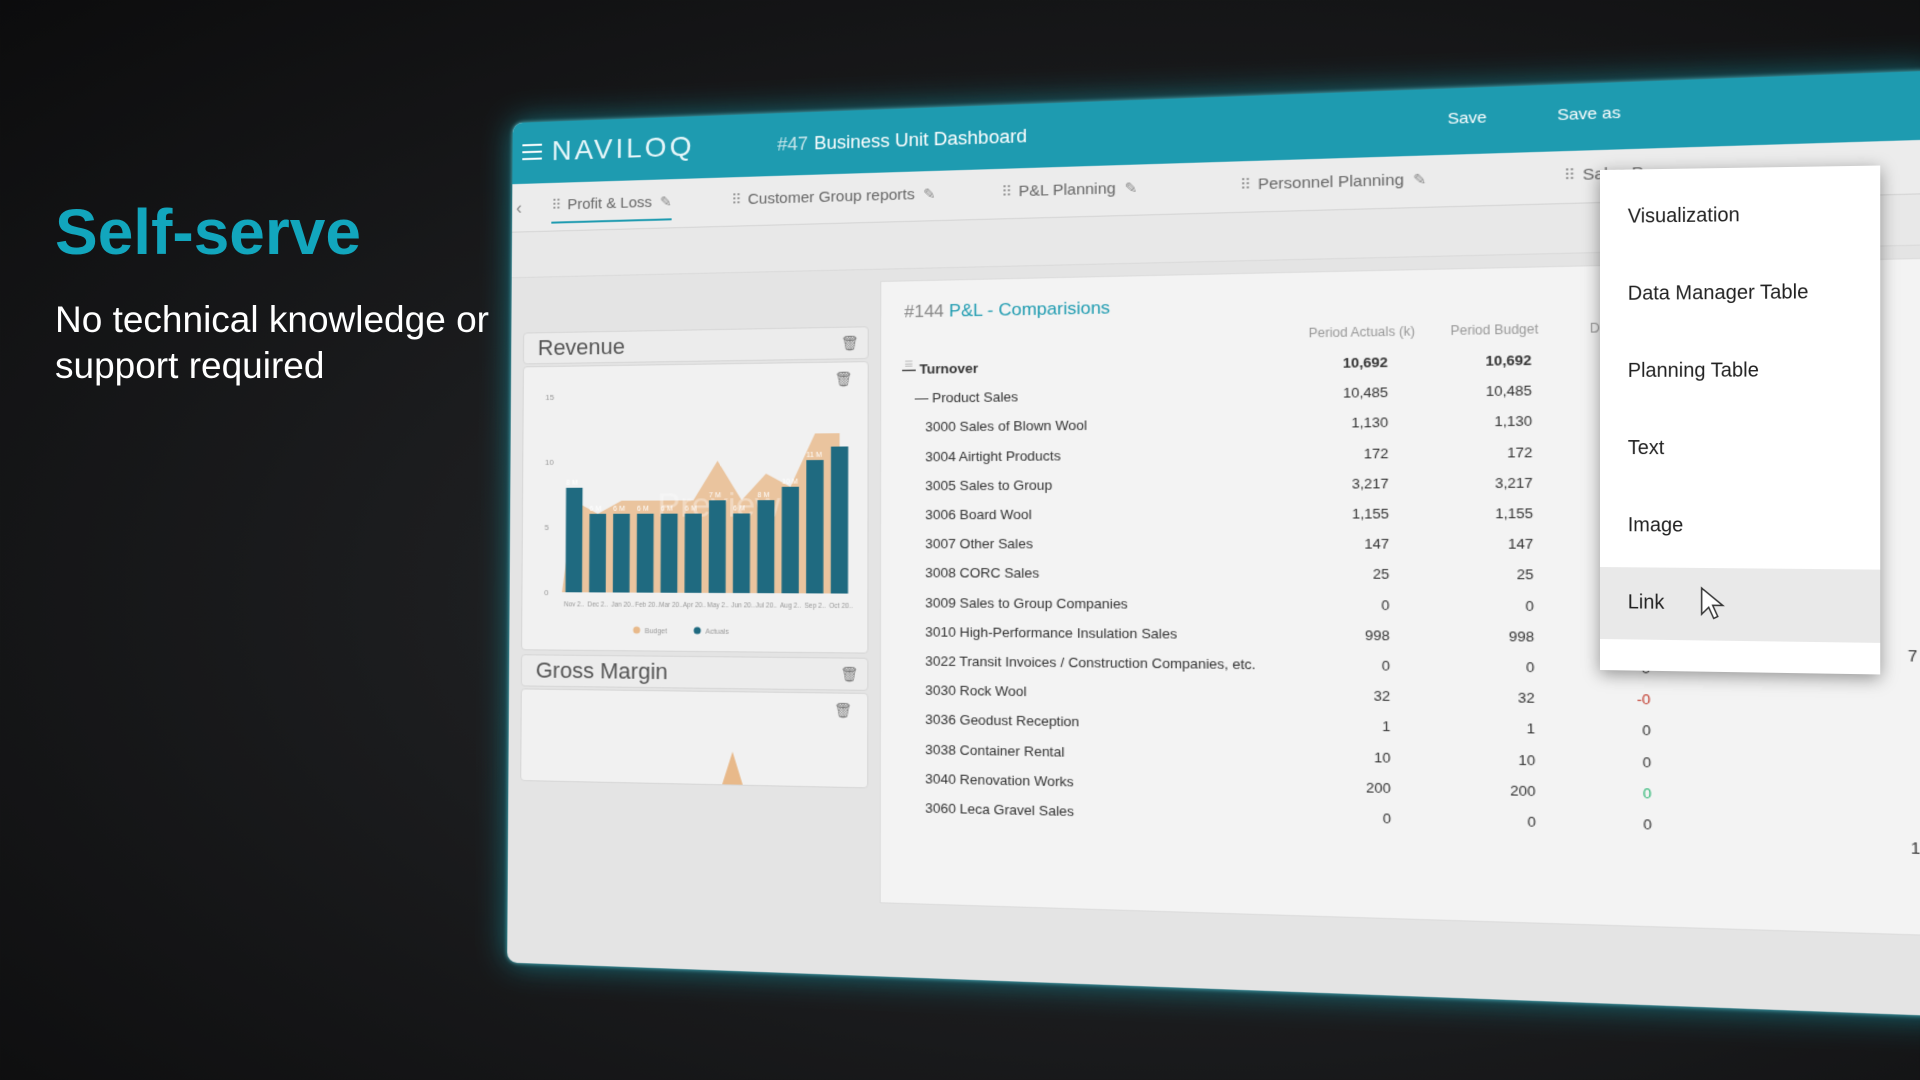  What do you see at coordinates (1029, 309) in the screenshot?
I see `pl-panel-name: P&L - Comparisions` at bounding box center [1029, 309].